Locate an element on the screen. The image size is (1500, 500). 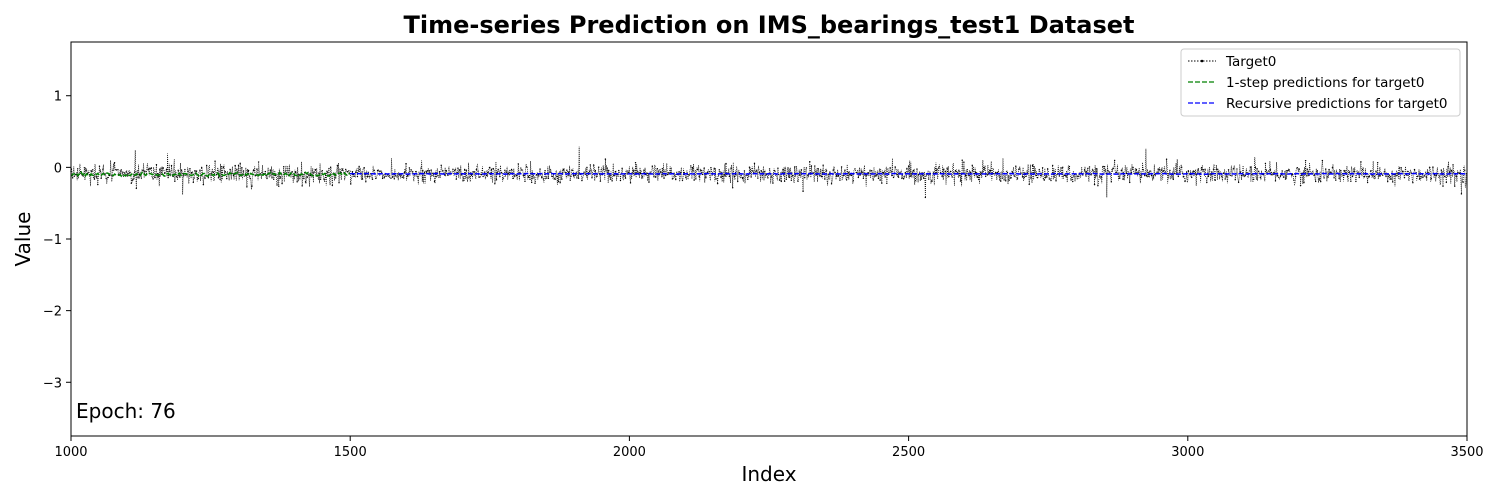
y-axis-ticks: 1 0 −1 −2 −3 is located at coordinates (57, 240).